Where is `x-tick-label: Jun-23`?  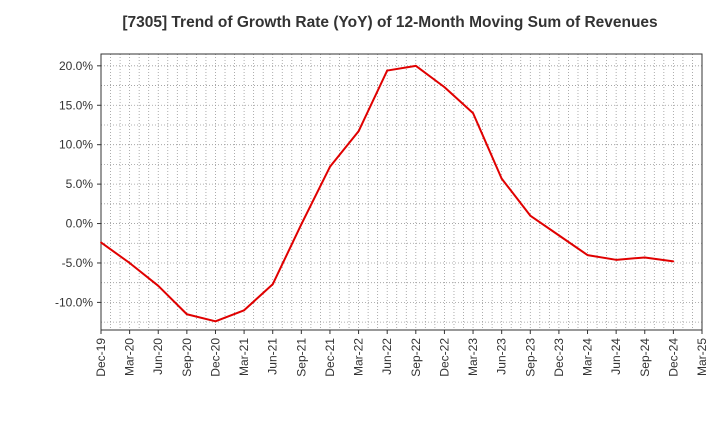 x-tick-label: Jun-23 is located at coordinates (502, 356).